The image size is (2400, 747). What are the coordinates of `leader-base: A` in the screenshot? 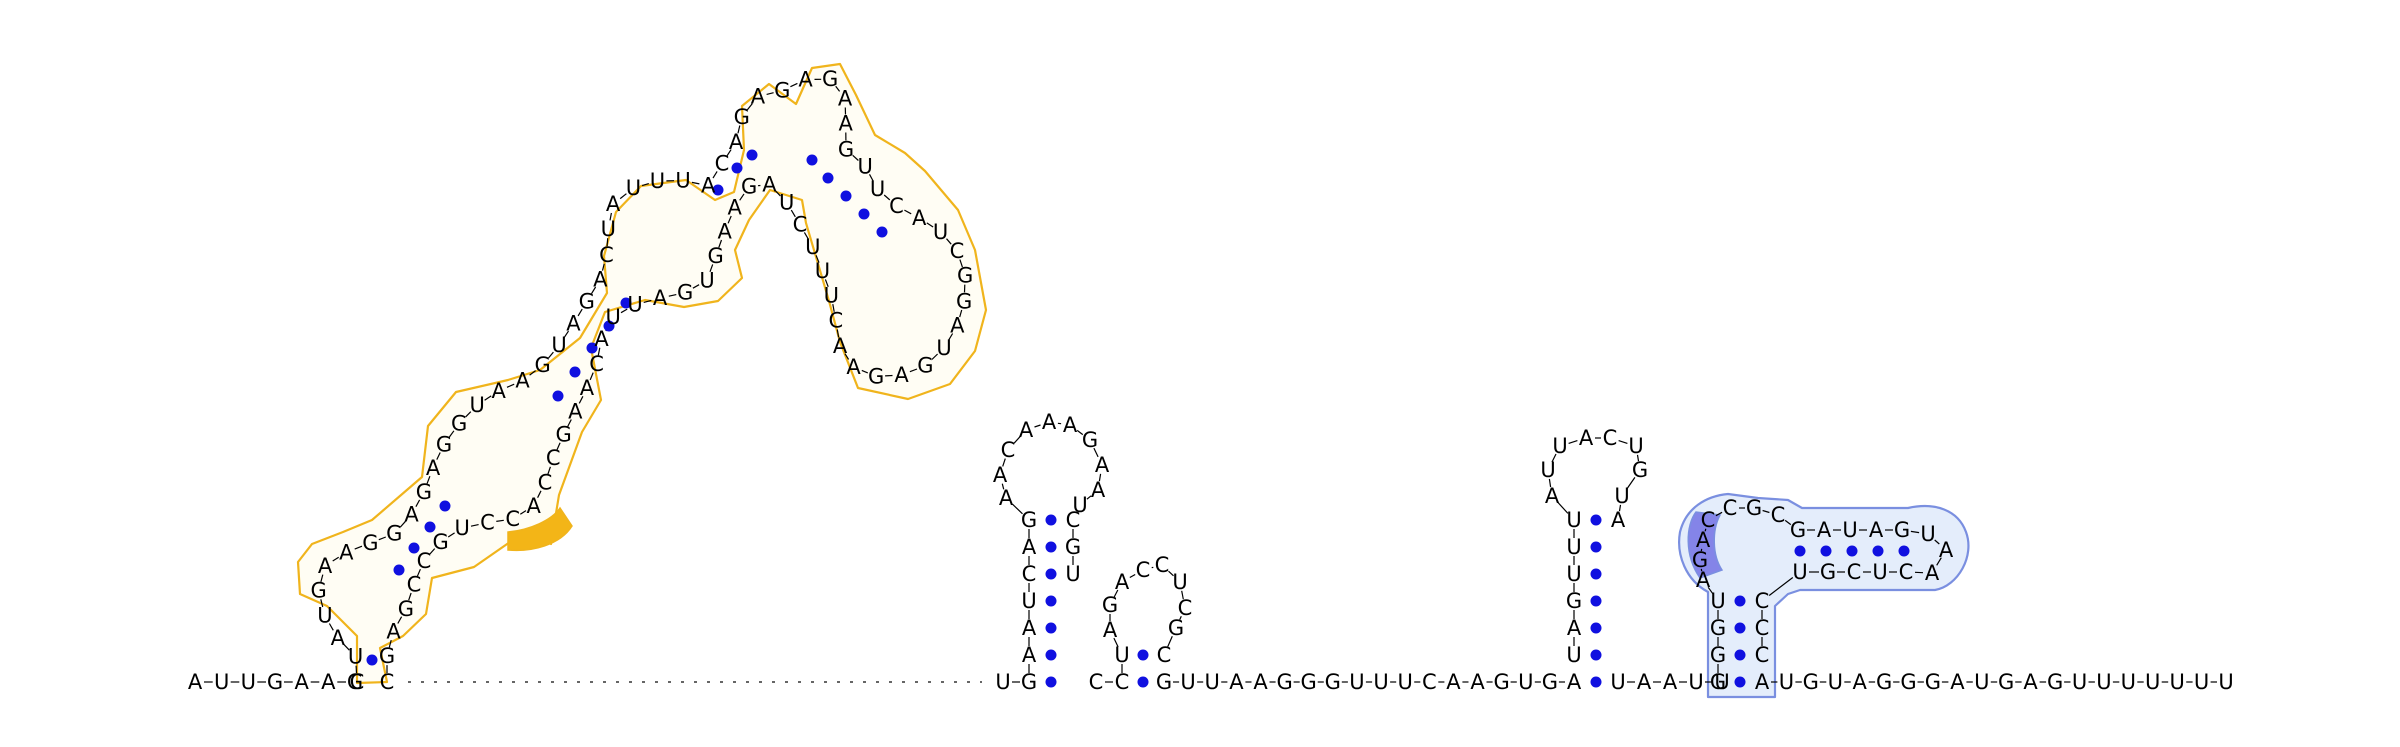 It's located at (328, 682).